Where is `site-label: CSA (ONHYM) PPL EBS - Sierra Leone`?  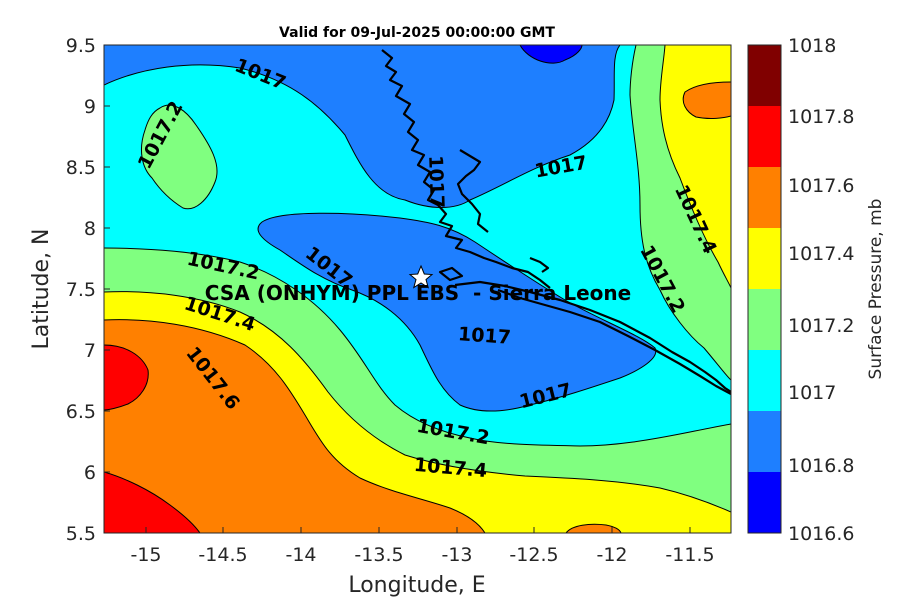
site-label: CSA (ONHYM) PPL EBS - Sierra Leone is located at coordinates (418, 293).